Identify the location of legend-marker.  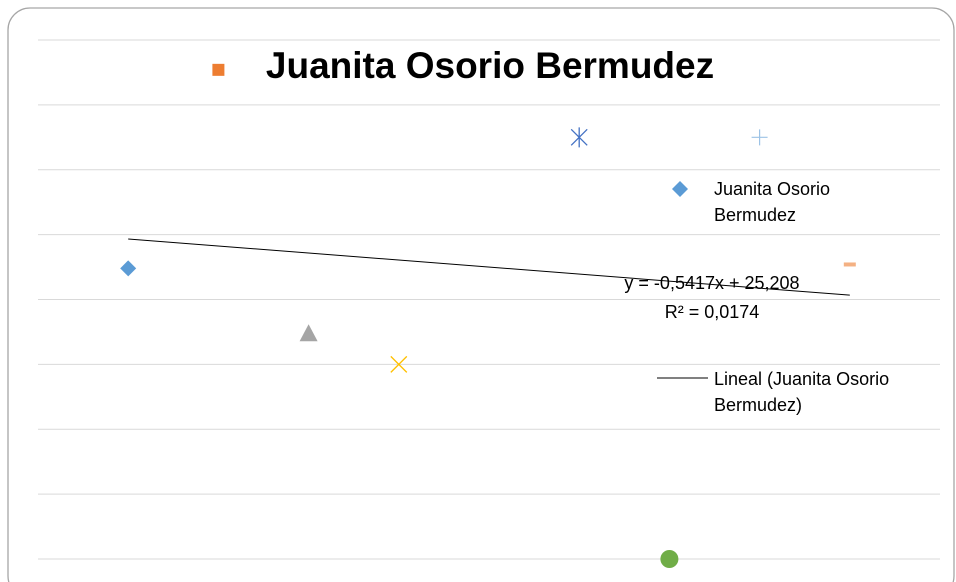
(680, 189).